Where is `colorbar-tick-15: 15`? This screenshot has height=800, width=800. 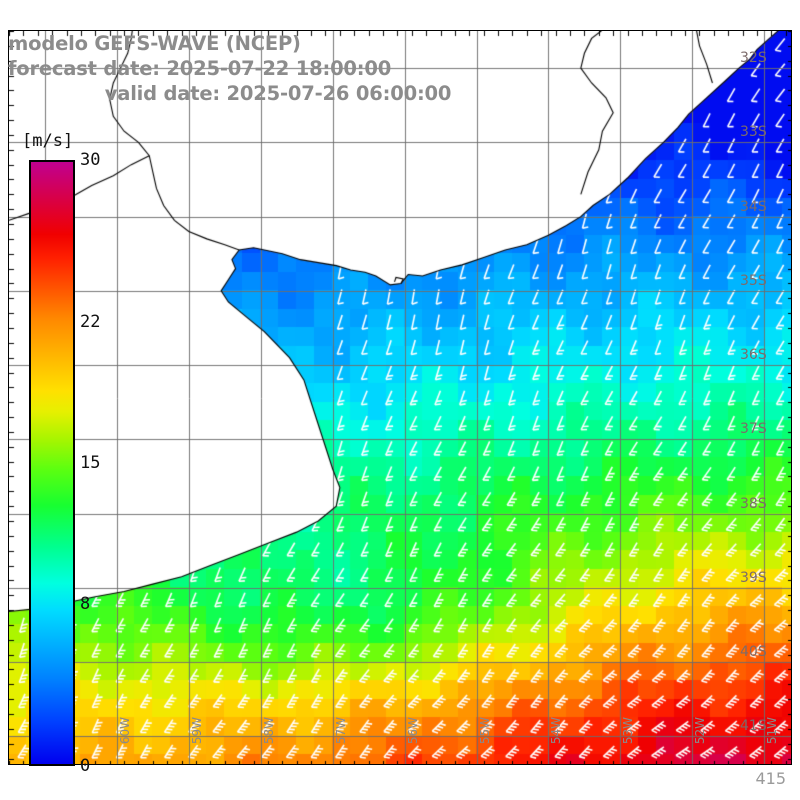 colorbar-tick-15: 15 is located at coordinates (90, 463).